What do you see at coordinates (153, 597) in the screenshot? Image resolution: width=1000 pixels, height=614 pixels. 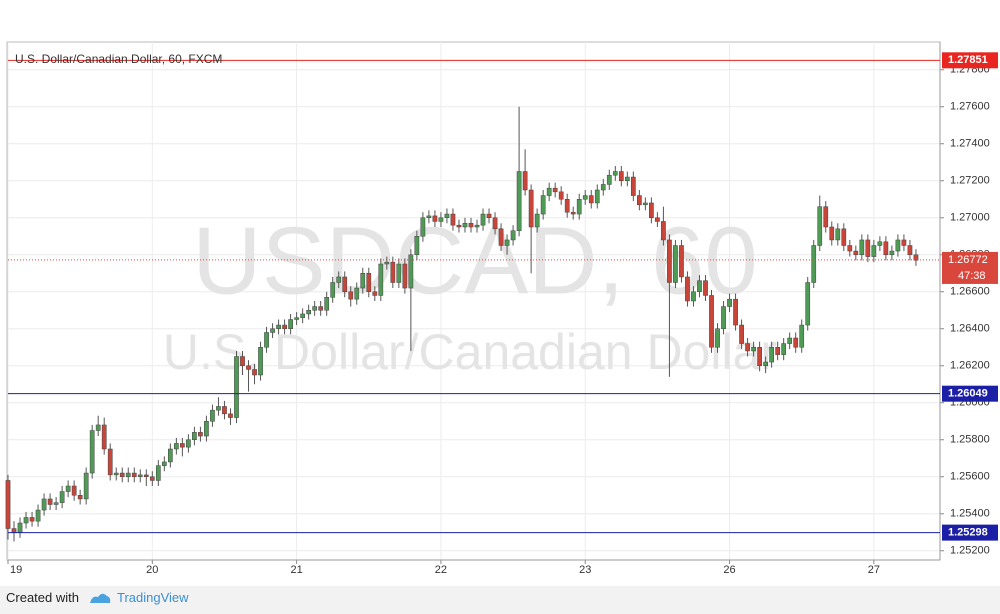 I see `footer-brand: TradingView` at bounding box center [153, 597].